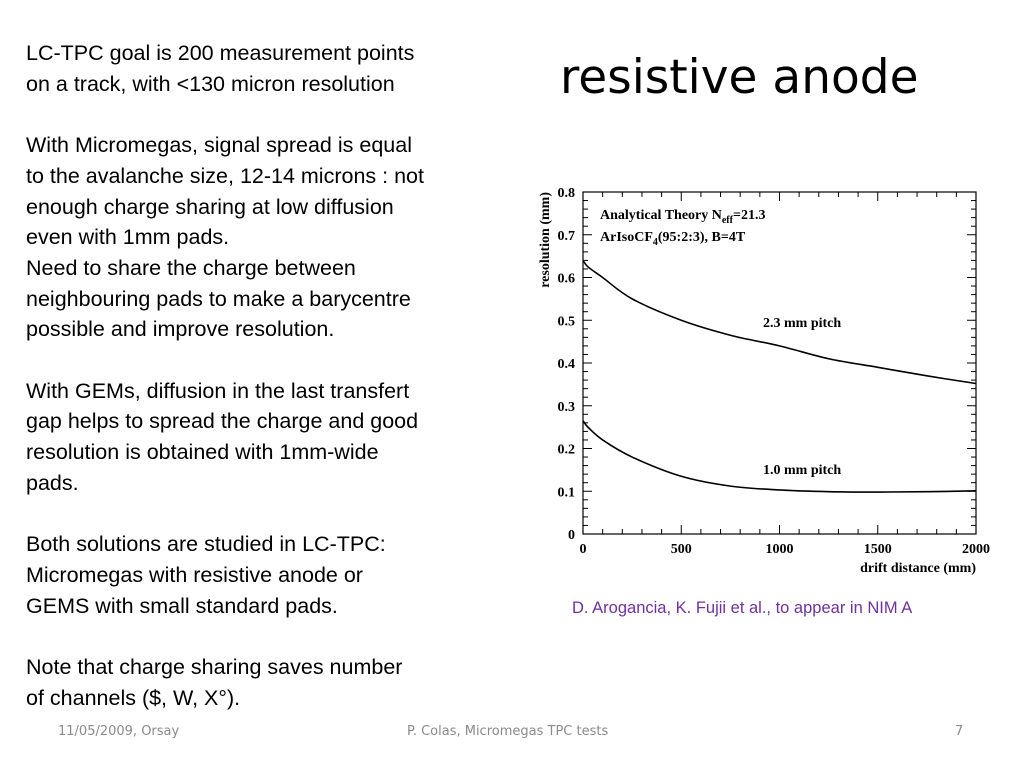  I want to click on body-text-line: Micromegas with resistive anode or, so click(194, 574).